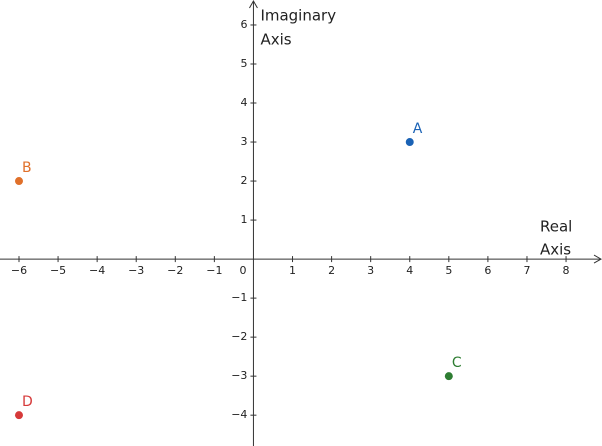 This screenshot has height=446, width=602. Describe the element at coordinates (298, 16) in the screenshot. I see `y-axis-title: Imaginary` at that location.